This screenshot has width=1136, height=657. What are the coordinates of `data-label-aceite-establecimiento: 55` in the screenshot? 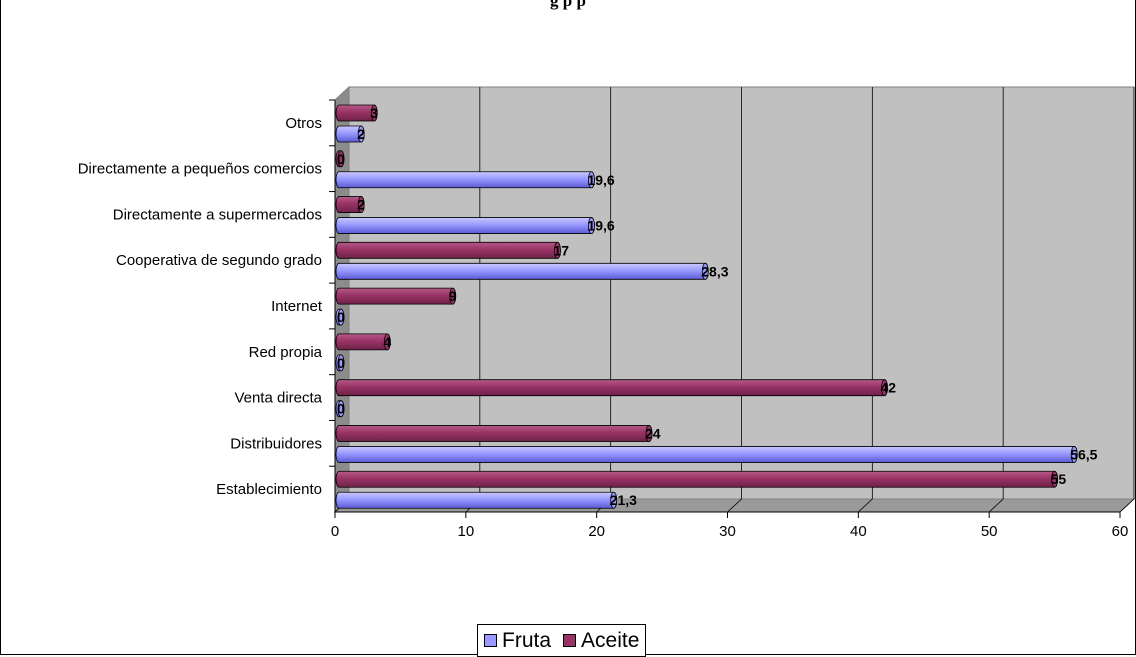 It's located at (1059, 479).